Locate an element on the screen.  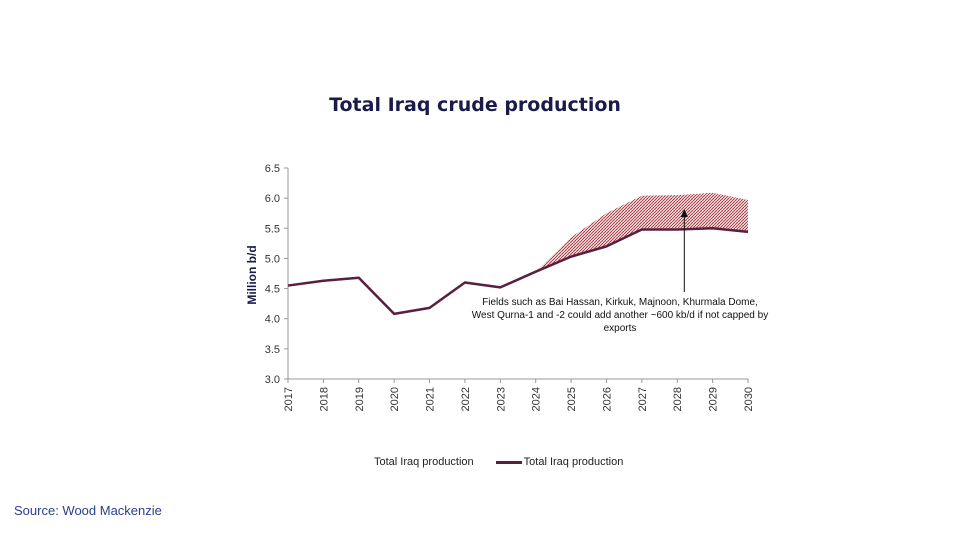
upside-potential-area is located at coordinates (641, 232).